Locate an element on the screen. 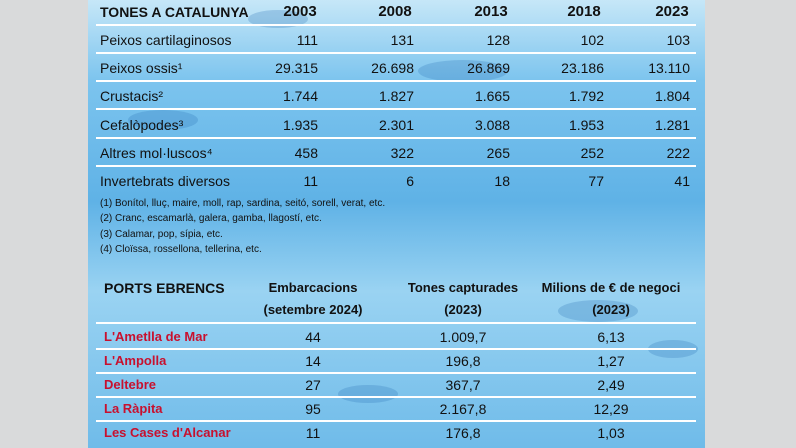 The image size is (796, 448). cell-value: 6,13 is located at coordinates (611, 337).